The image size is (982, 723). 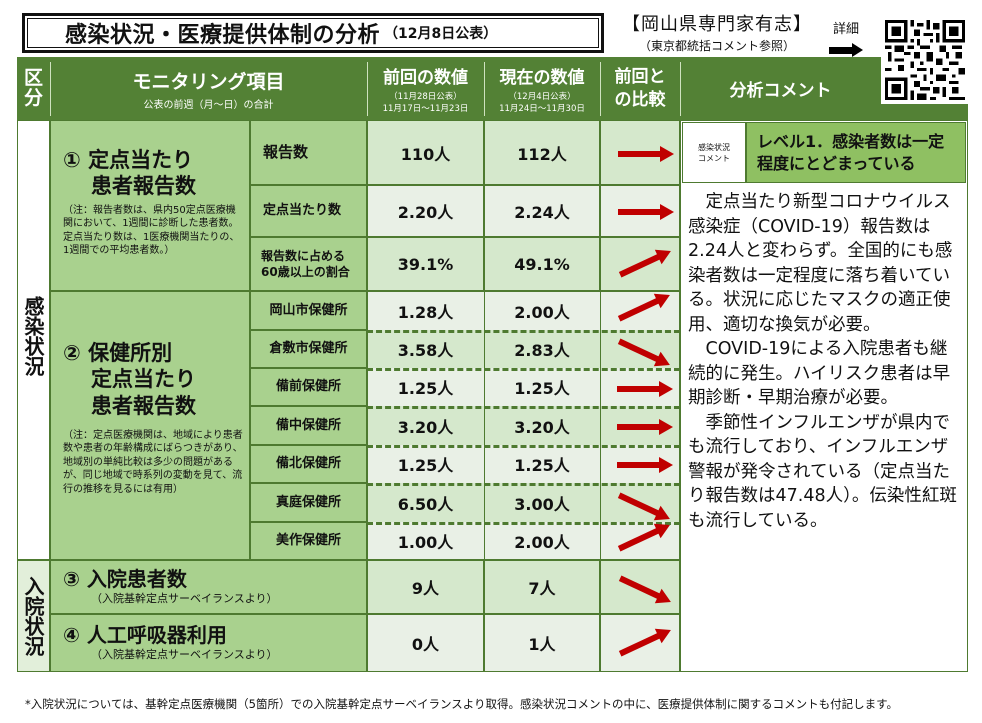 I want to click on health-center-mimasaka: 美作保健所, so click(x=308, y=541).